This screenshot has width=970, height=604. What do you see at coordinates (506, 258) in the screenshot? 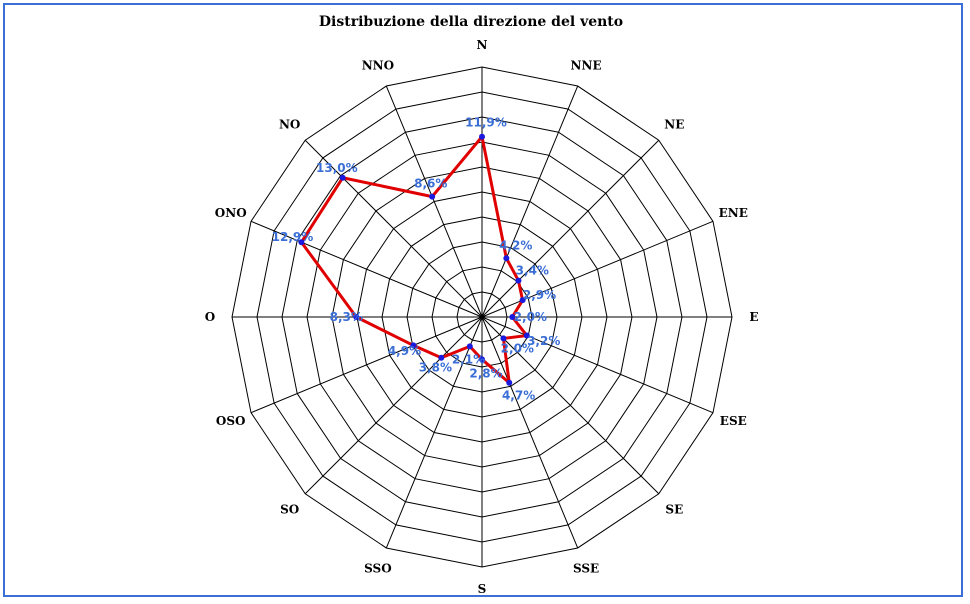
I see `data-point-nne` at bounding box center [506, 258].